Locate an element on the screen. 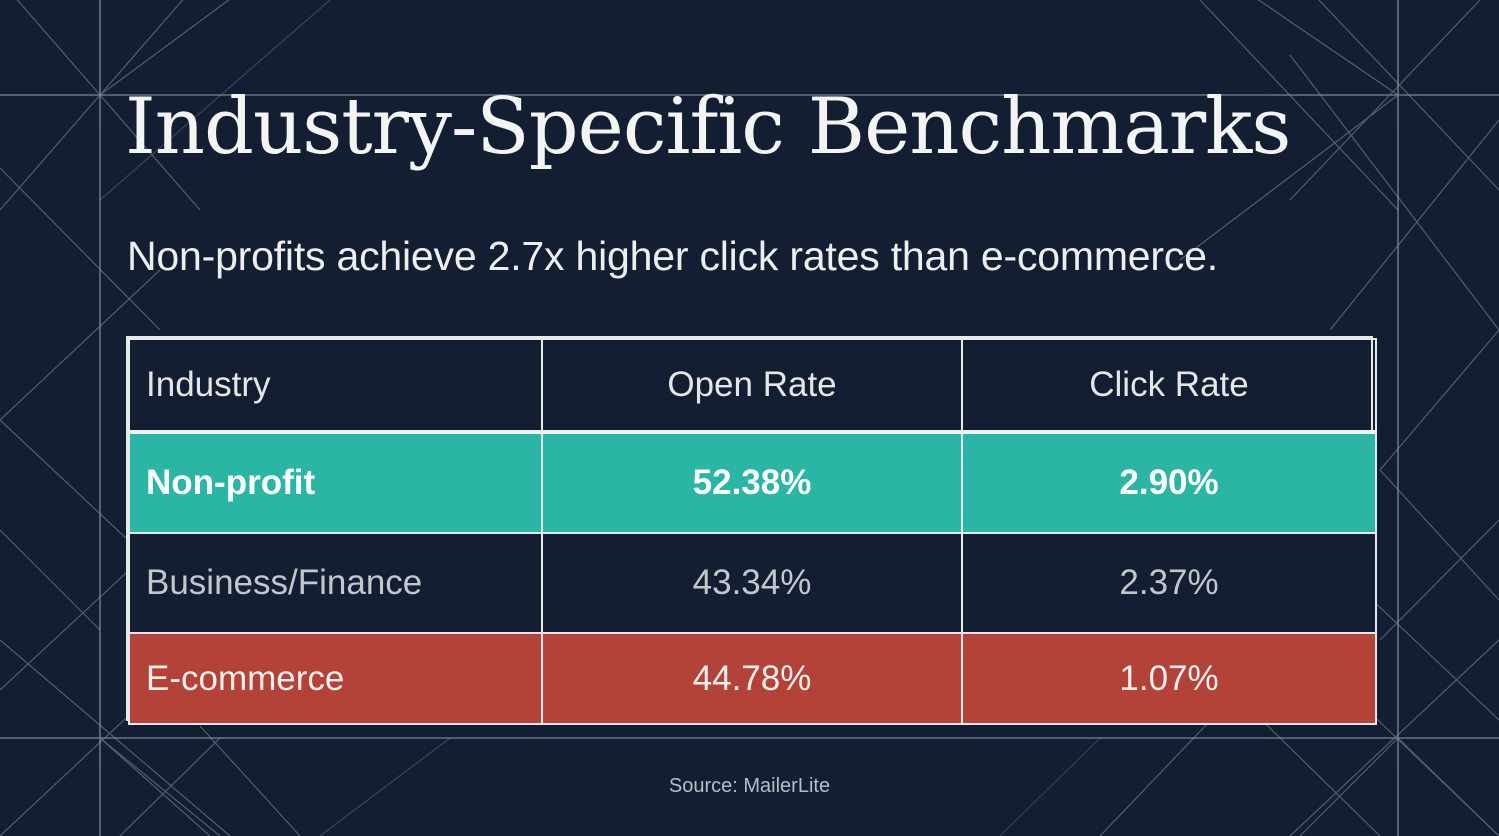 The image size is (1499, 836). cell-open-rate: 44.78% is located at coordinates (752, 678).